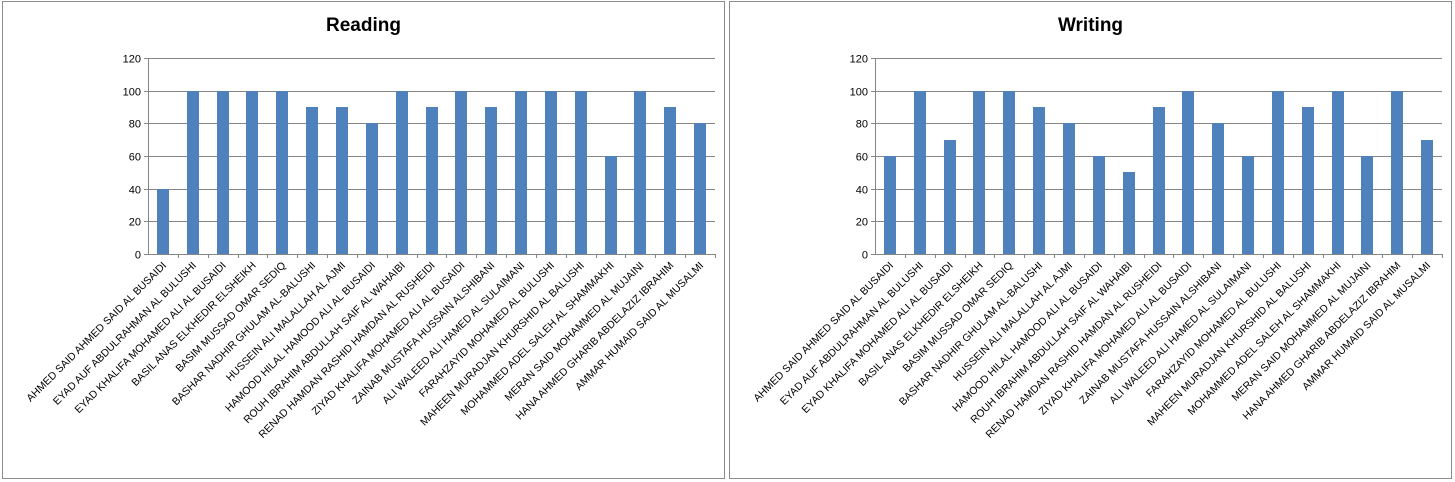  What do you see at coordinates (135, 125) in the screenshot?
I see `reading-y-tick-label: 80` at bounding box center [135, 125].